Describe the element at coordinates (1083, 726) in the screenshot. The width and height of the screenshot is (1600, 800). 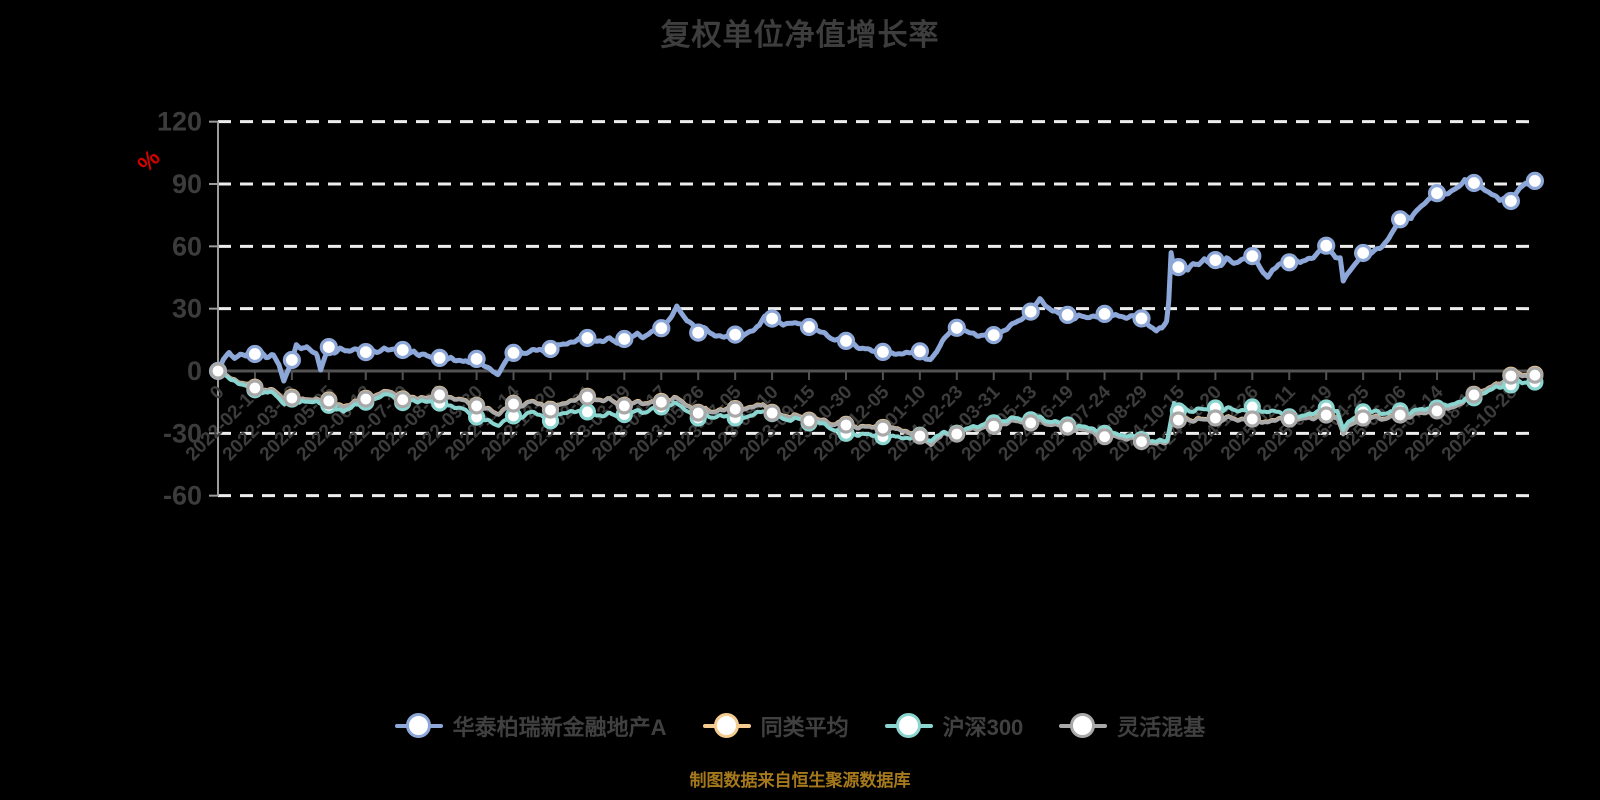
I see `flexible-mixed-series-marker-icon` at that location.